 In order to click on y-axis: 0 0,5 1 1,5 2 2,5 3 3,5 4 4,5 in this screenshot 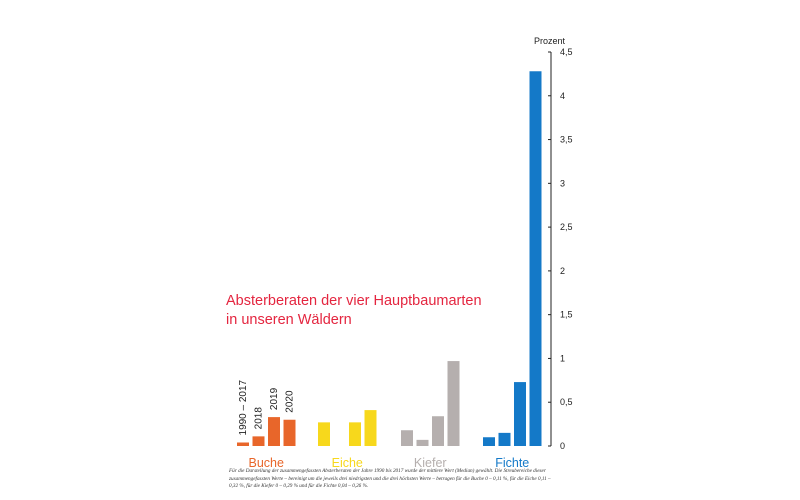, I will do `click(560, 249)`.